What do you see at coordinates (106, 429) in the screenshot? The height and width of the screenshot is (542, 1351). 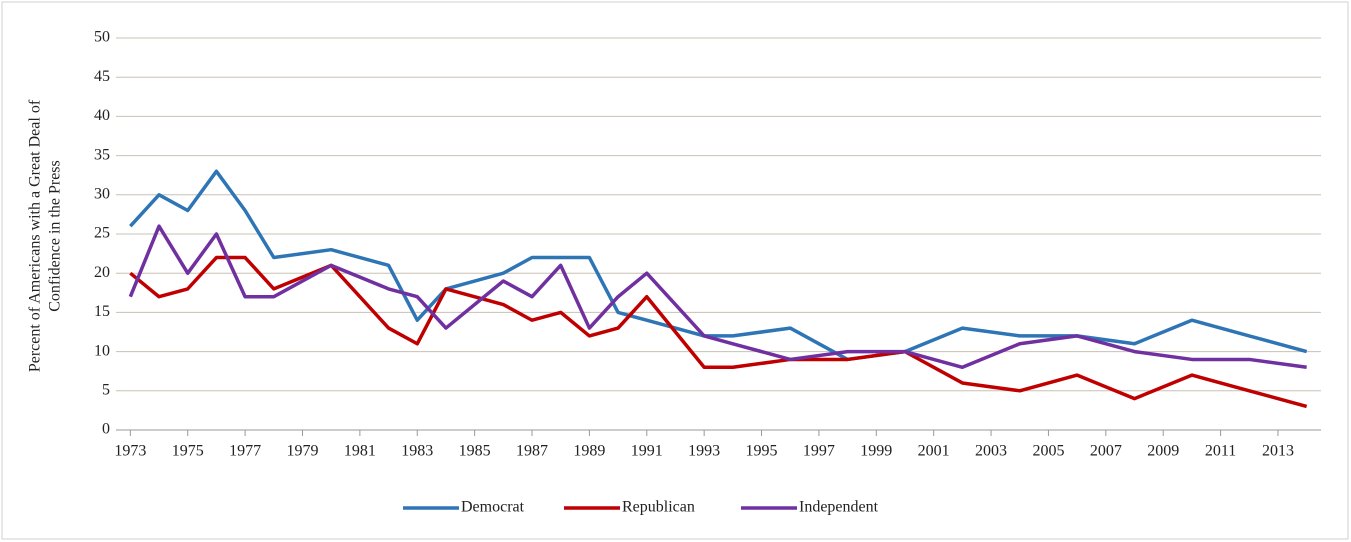 I see `y-tick-label: 0` at bounding box center [106, 429].